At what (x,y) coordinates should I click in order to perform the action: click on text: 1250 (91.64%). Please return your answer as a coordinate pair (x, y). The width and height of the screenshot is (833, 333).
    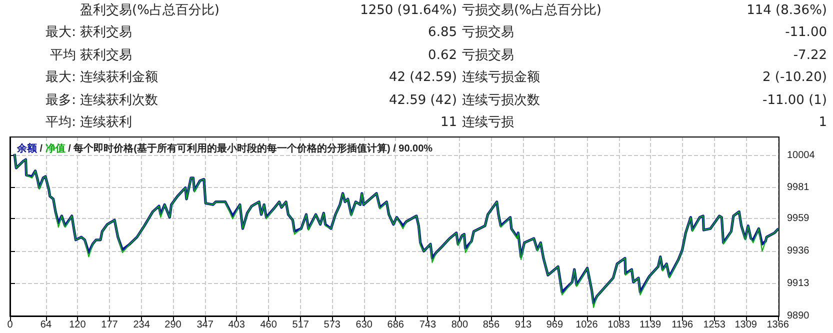
    Looking at the image, I should click on (408, 11).